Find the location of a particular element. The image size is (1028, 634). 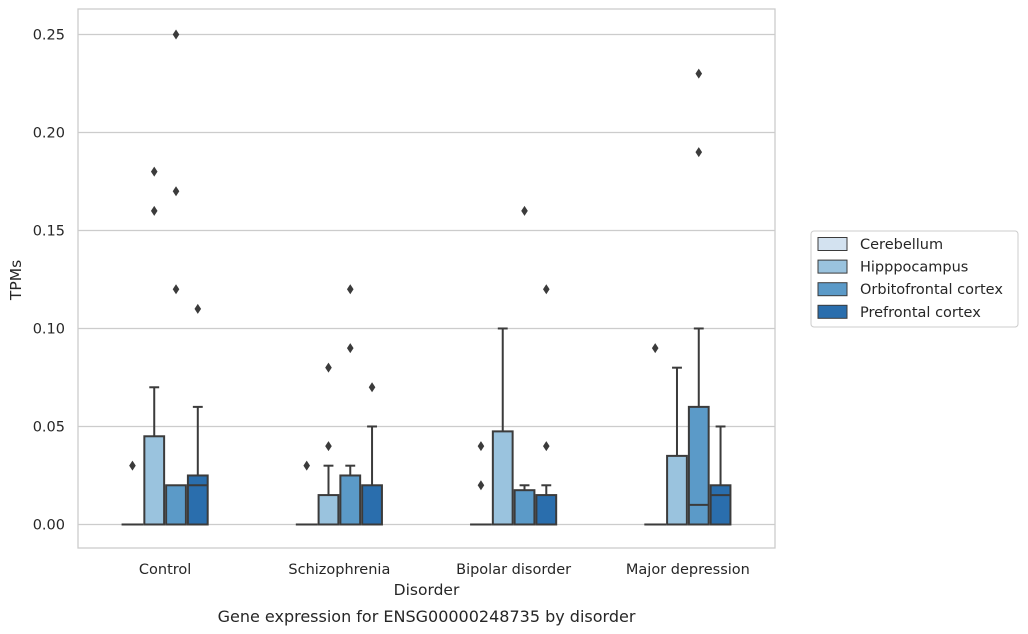

x-tick-label: Bipolar disorder is located at coordinates (513, 570).